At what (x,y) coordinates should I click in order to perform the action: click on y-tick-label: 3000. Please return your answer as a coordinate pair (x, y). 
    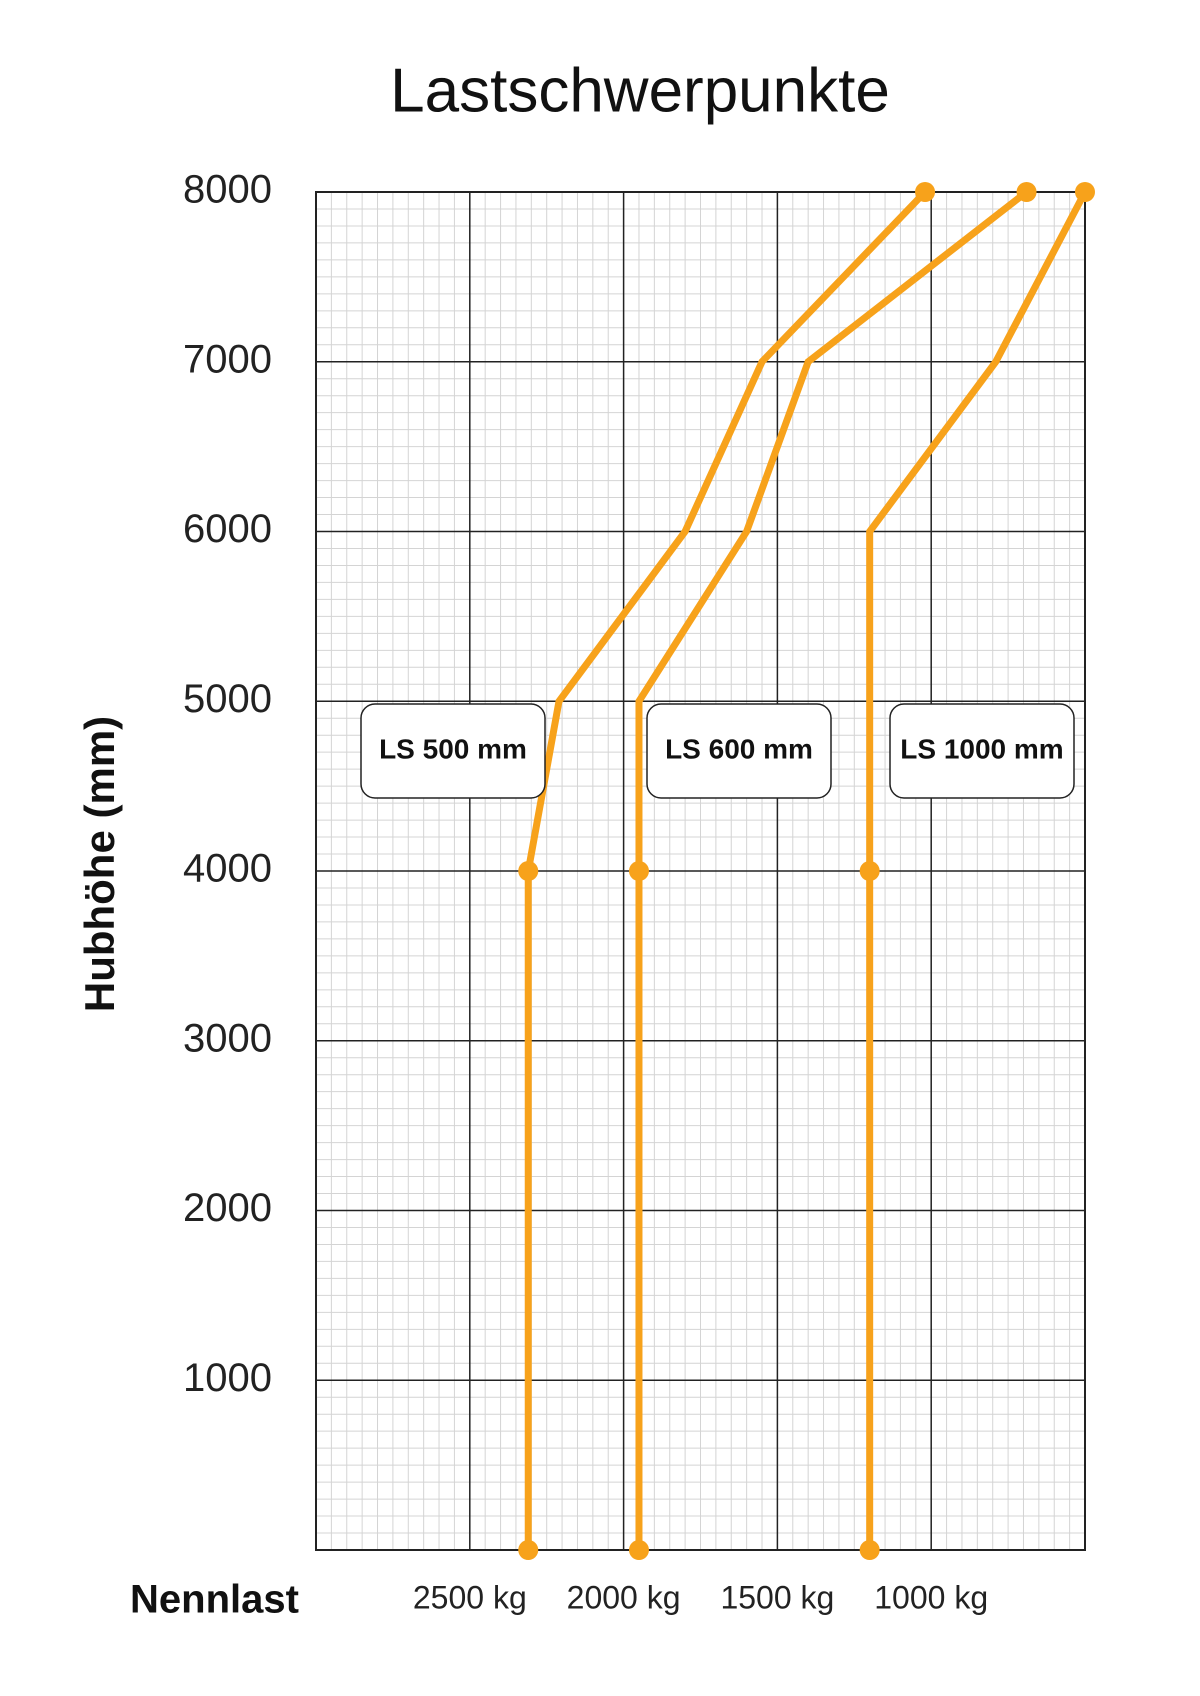
    Looking at the image, I should click on (227, 1038).